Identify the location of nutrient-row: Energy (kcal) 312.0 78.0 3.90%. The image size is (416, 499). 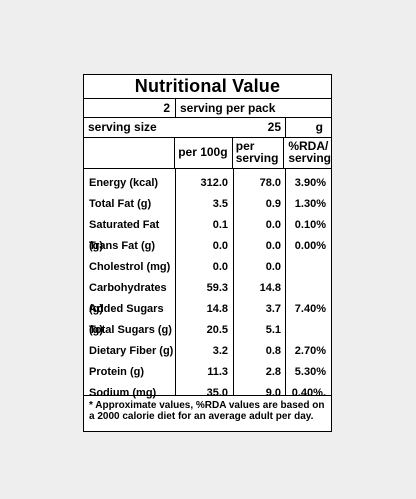
(207, 183).